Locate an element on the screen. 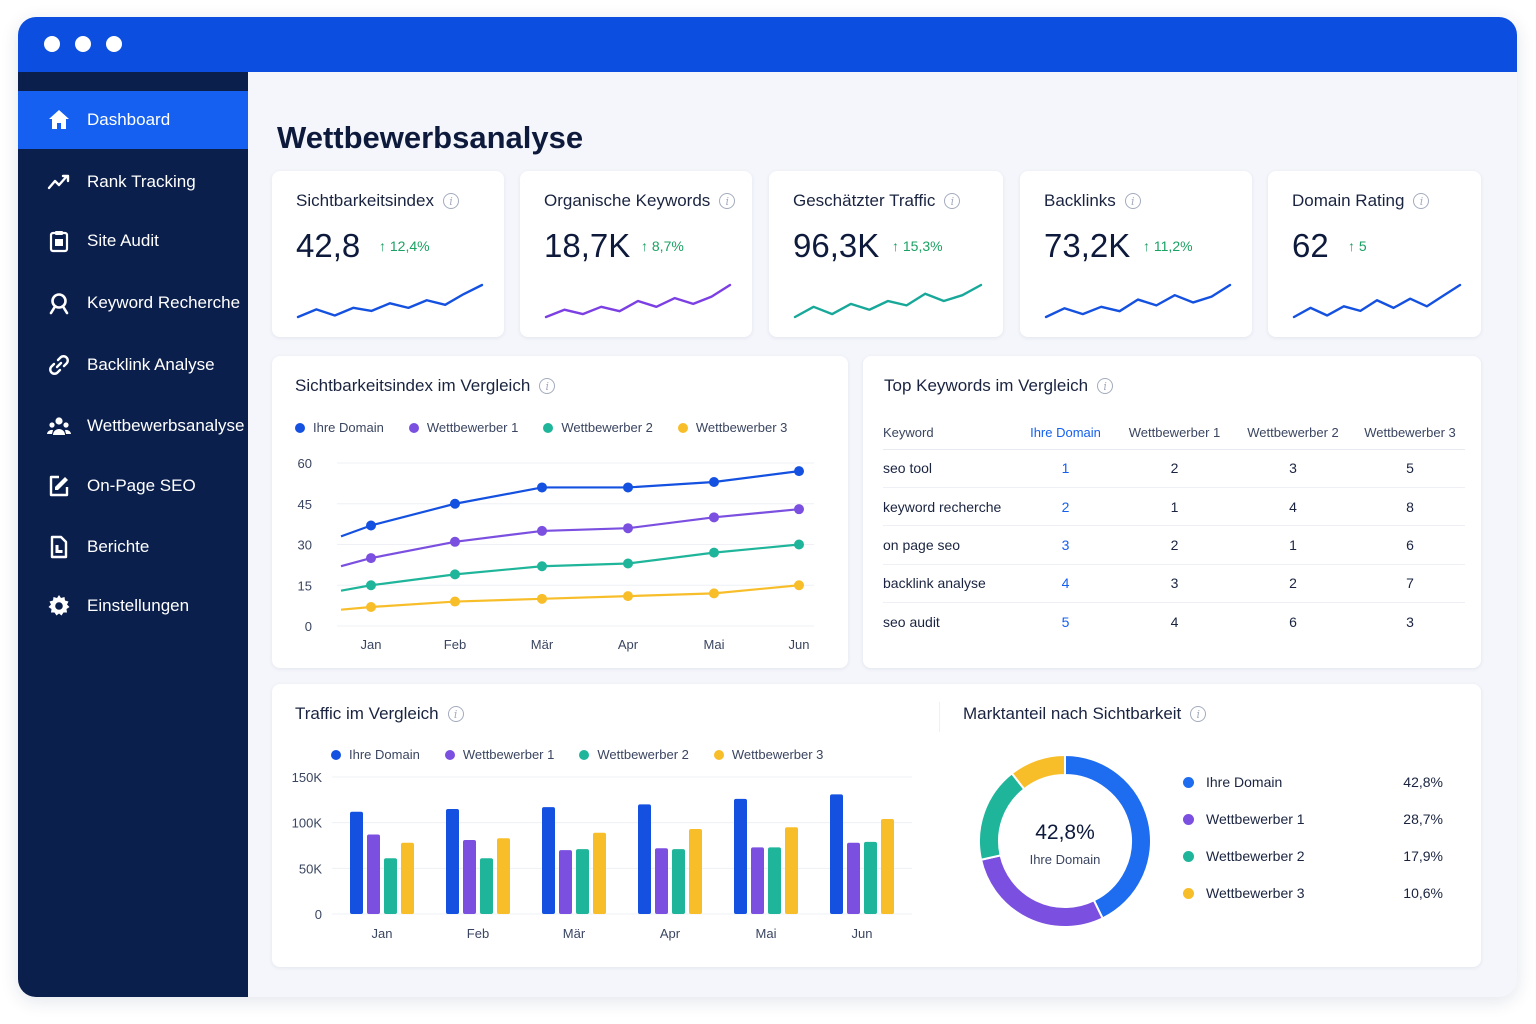  y-tick-label: 45 is located at coordinates (305, 504).